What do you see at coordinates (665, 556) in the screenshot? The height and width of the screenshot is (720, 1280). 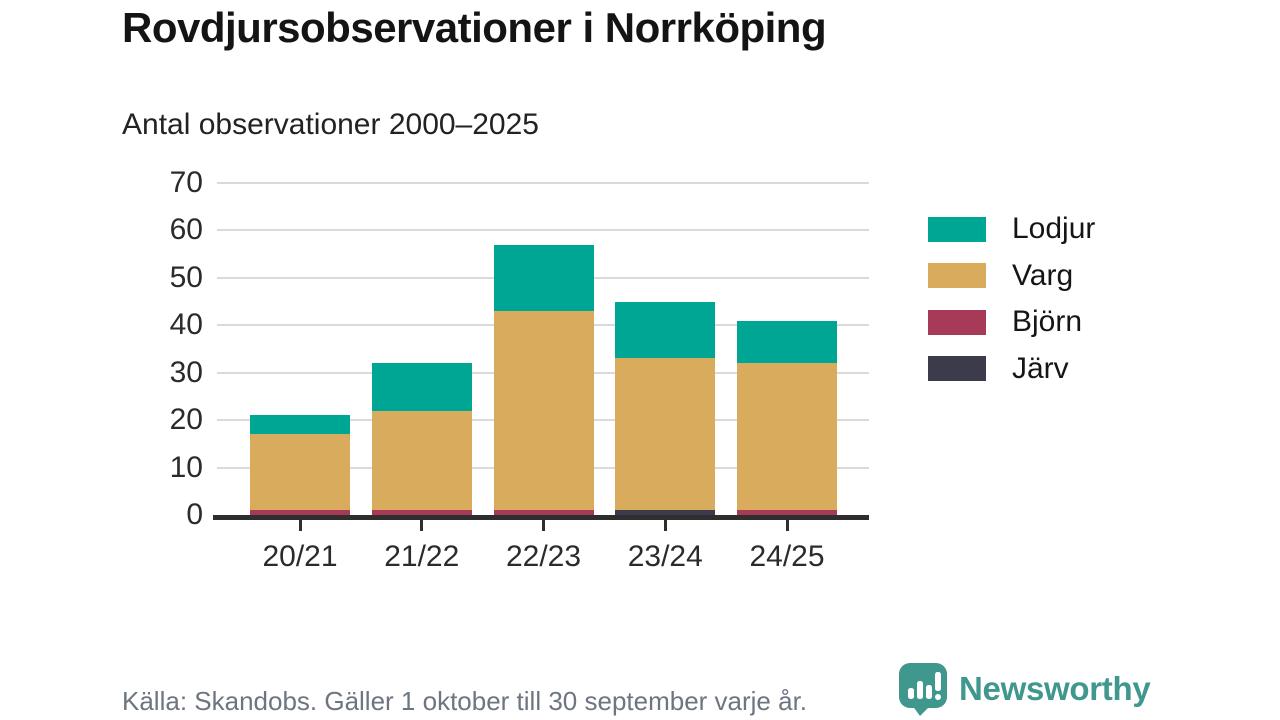 I see `x-axis-label: 23/24` at bounding box center [665, 556].